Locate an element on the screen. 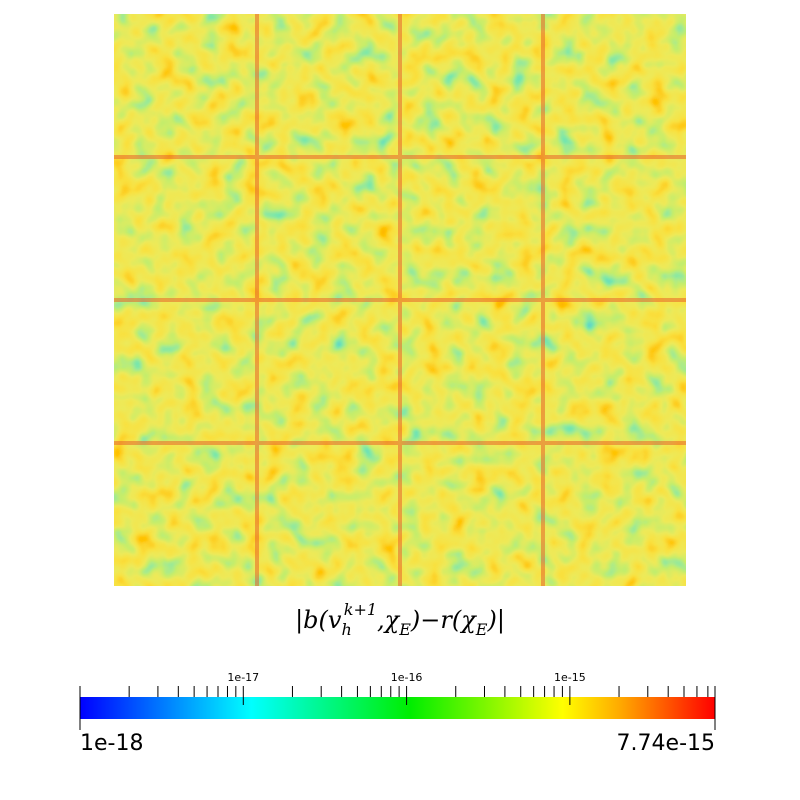  colorbar is located at coordinates (397, 708).